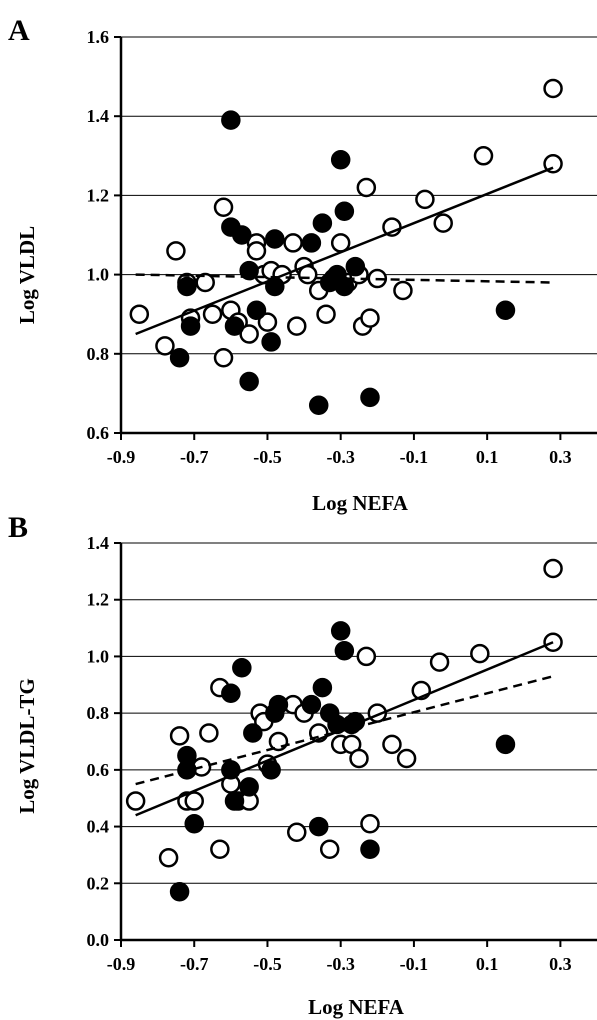  I want to click on panel-a-y-tick-label: 0.8, so click(98, 354).